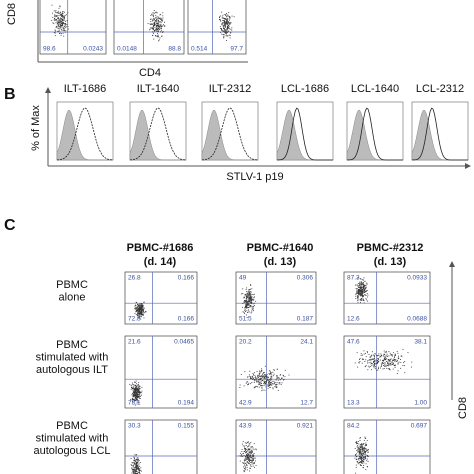  Describe the element at coordinates (387, 298) in the screenshot. I see `plot-frame` at that location.